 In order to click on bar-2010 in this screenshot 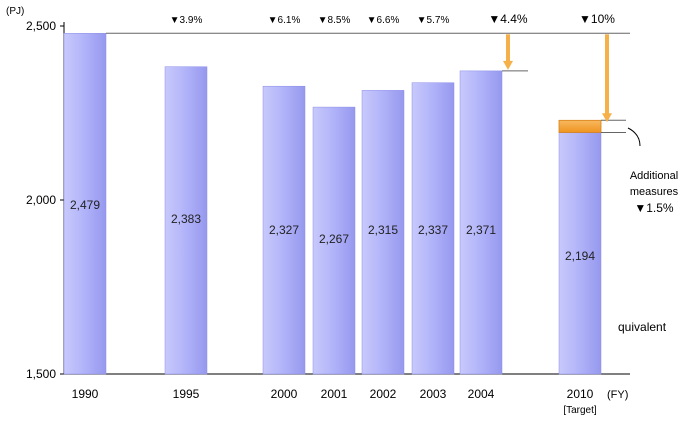, I will do `click(580, 253)`.